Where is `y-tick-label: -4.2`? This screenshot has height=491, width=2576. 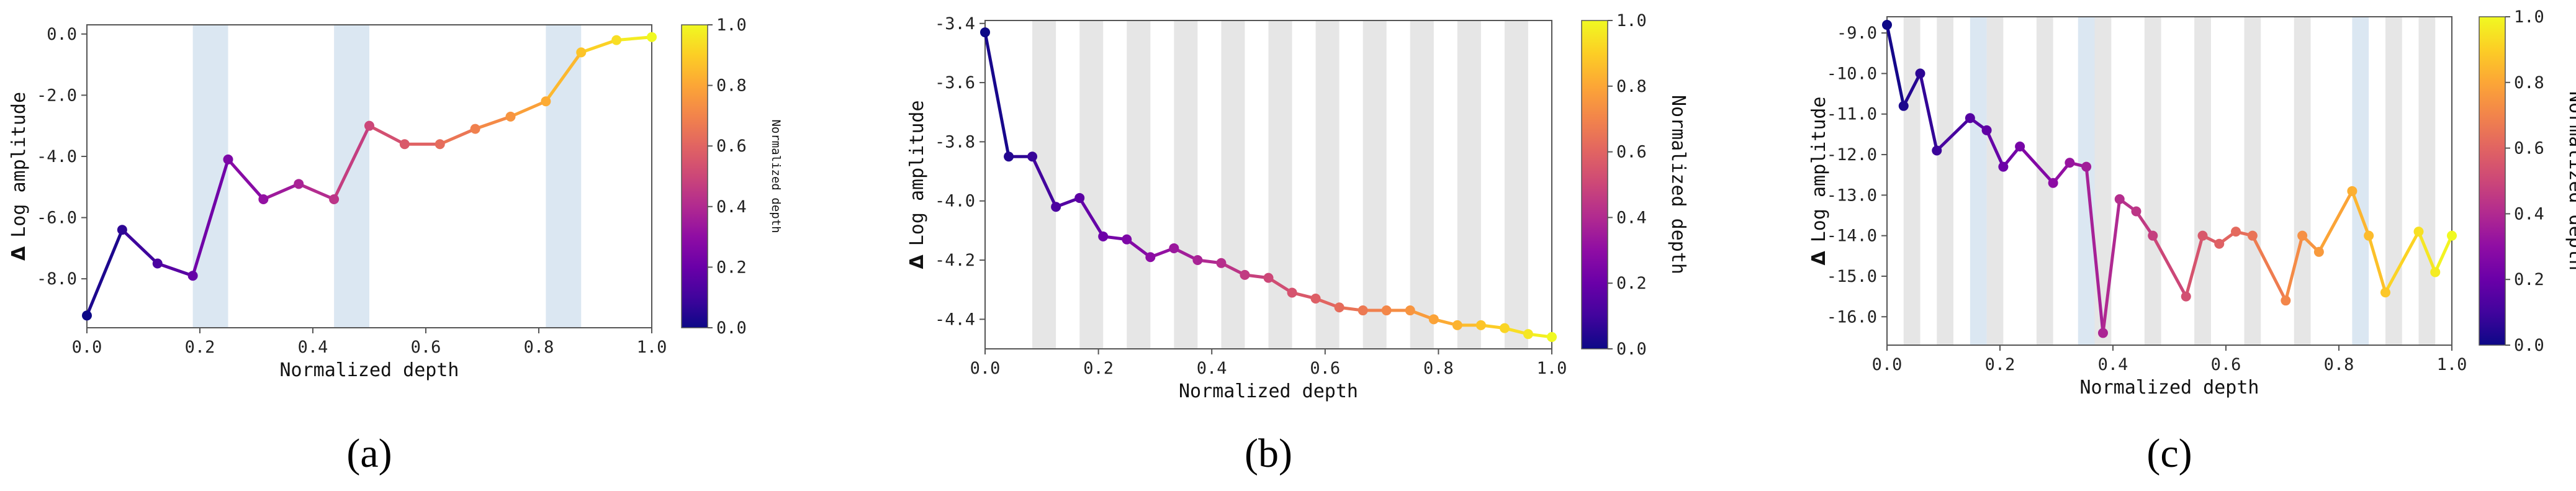 y-tick-label: -4.2 is located at coordinates (955, 260).